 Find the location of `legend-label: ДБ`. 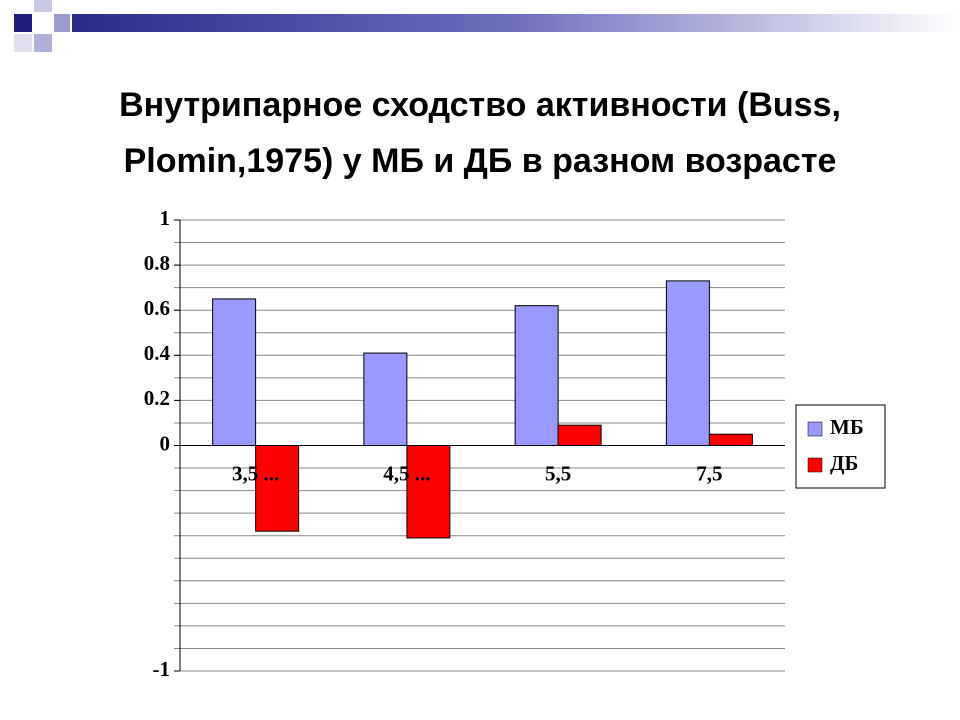

legend-label: ДБ is located at coordinates (844, 463).